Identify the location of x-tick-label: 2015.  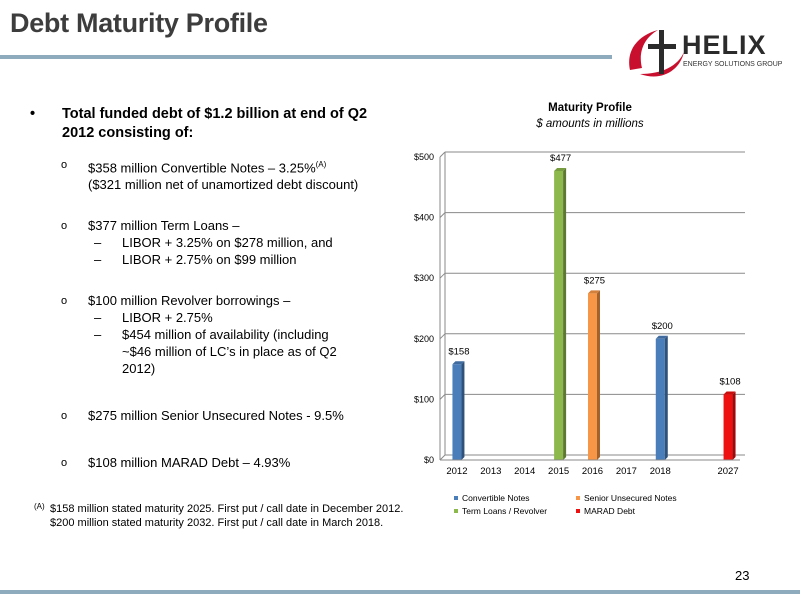
(558, 471).